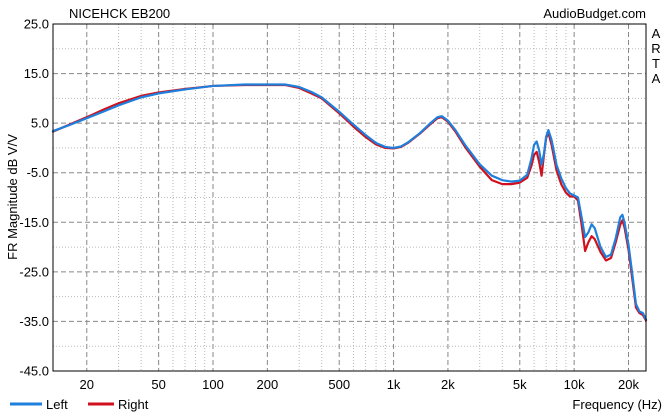 This screenshot has width=671, height=420. I want to click on y-axis-ticks: 25.0 15.0 5.0 -5.0 -15.0 -25.0 -35.0 -45.0, so click(34, 198).